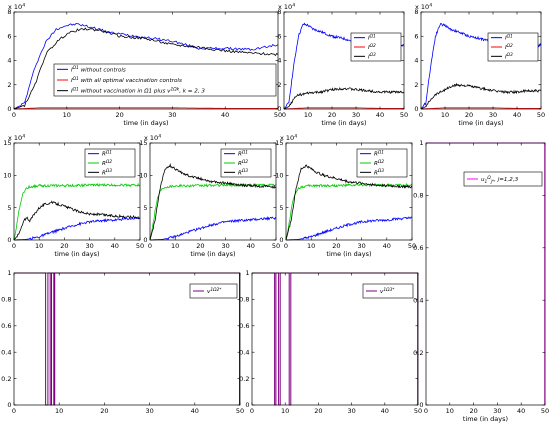 Image resolution: width=550 pixels, height=432 pixels. I want to click on y-tick-label: 4, so click(9, 61).